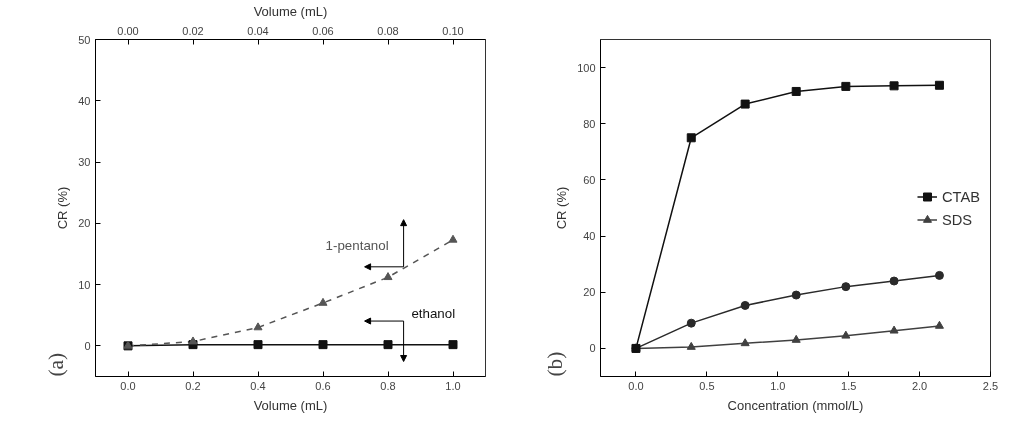 Image resolution: width=1025 pixels, height=425 pixels. Describe the element at coordinates (849, 385) in the screenshot. I see `x-tick-label: 1.5` at that location.